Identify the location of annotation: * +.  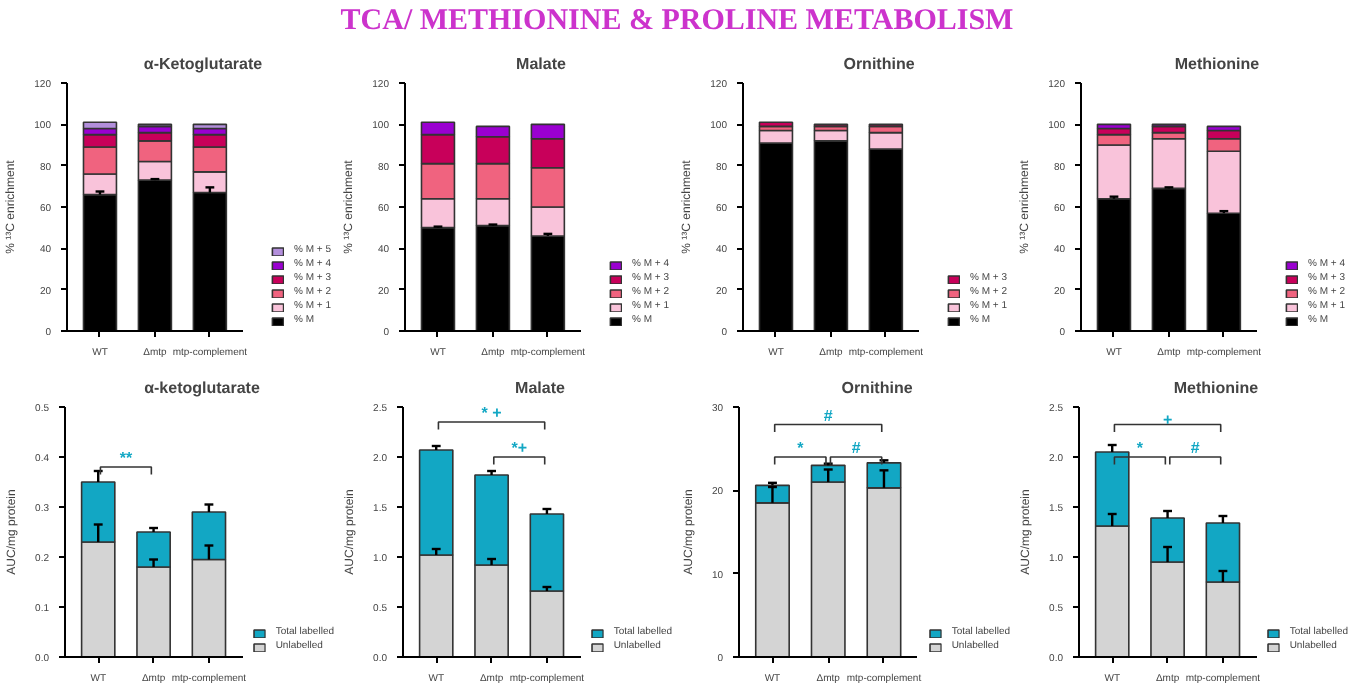
(492, 413).